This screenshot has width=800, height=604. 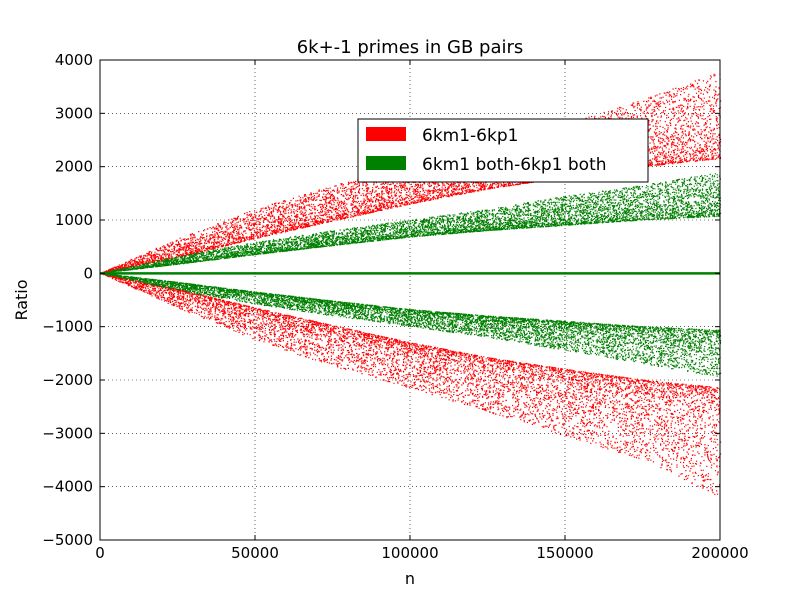 I want to click on legend-box, so click(x=503, y=150).